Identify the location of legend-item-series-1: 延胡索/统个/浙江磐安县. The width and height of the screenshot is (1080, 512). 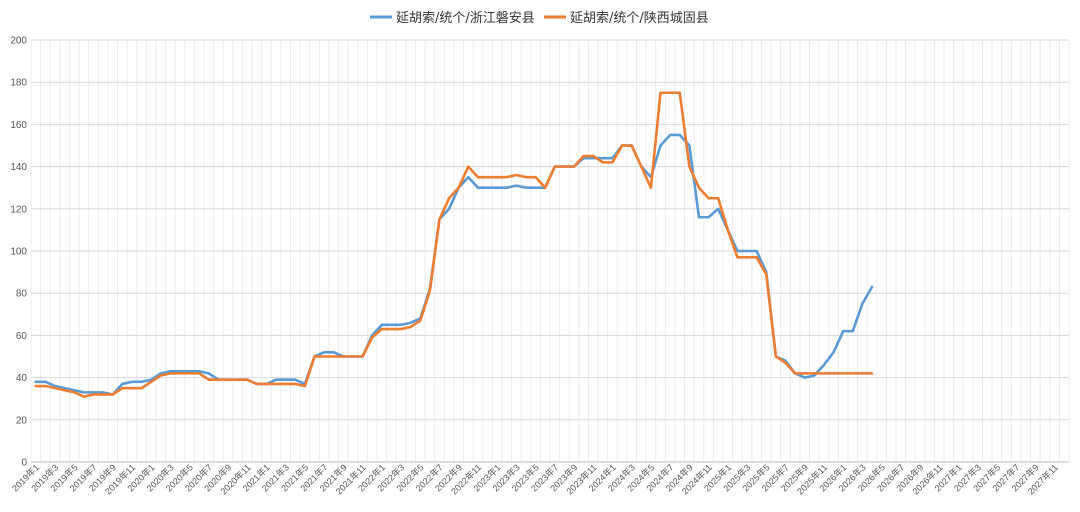
(452, 18).